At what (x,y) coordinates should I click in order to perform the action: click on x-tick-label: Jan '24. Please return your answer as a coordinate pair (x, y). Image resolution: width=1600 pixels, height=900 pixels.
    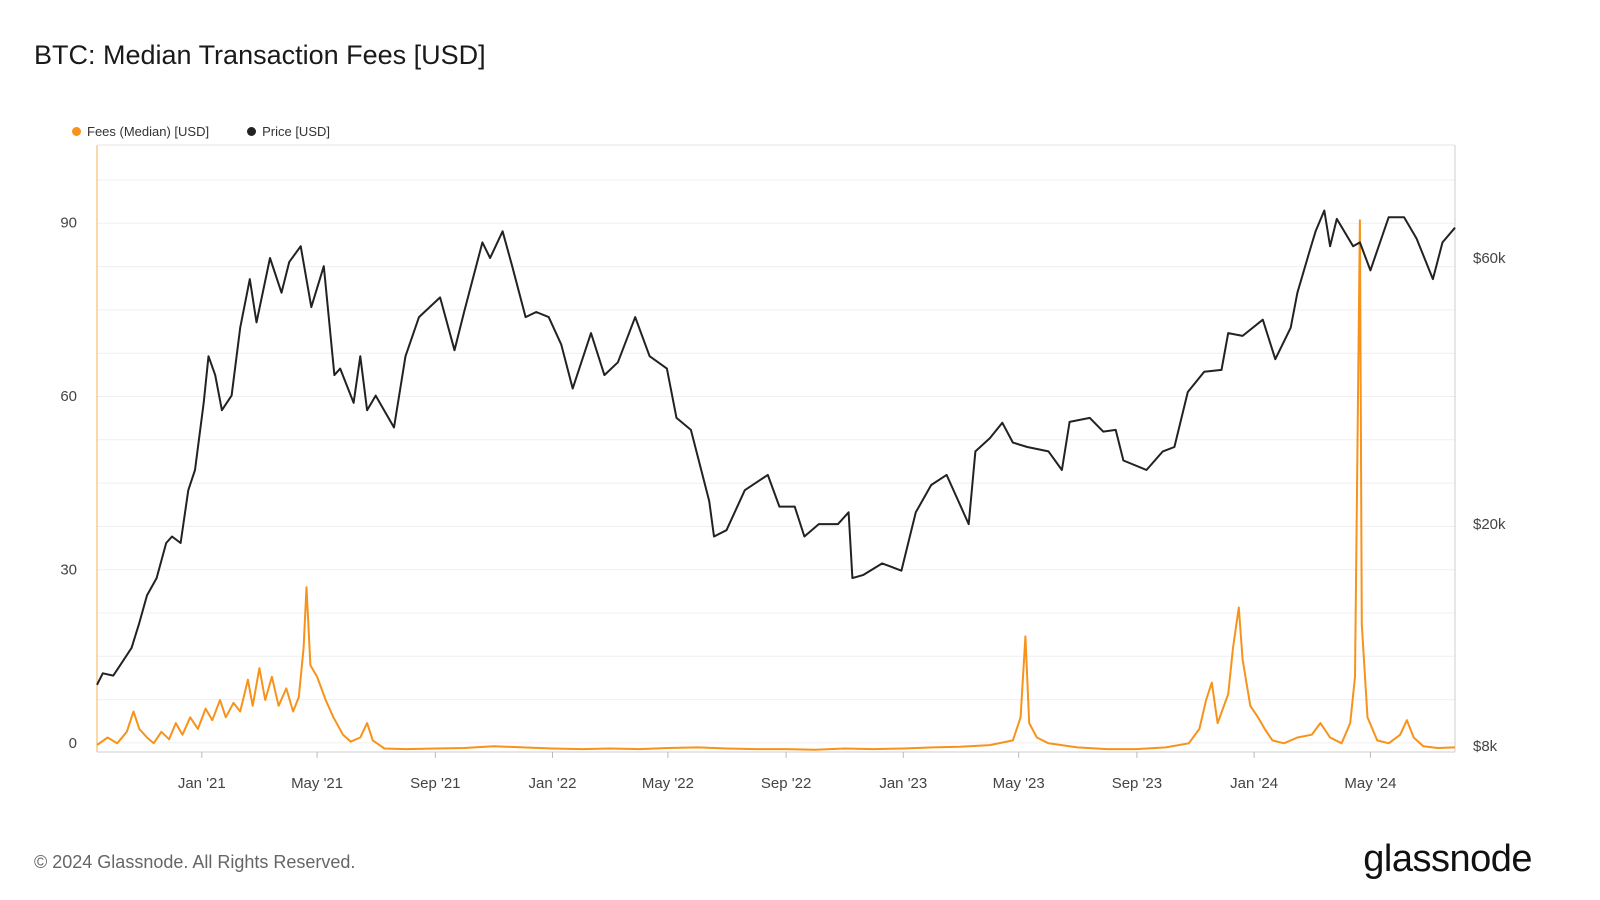
    Looking at the image, I should click on (1254, 783).